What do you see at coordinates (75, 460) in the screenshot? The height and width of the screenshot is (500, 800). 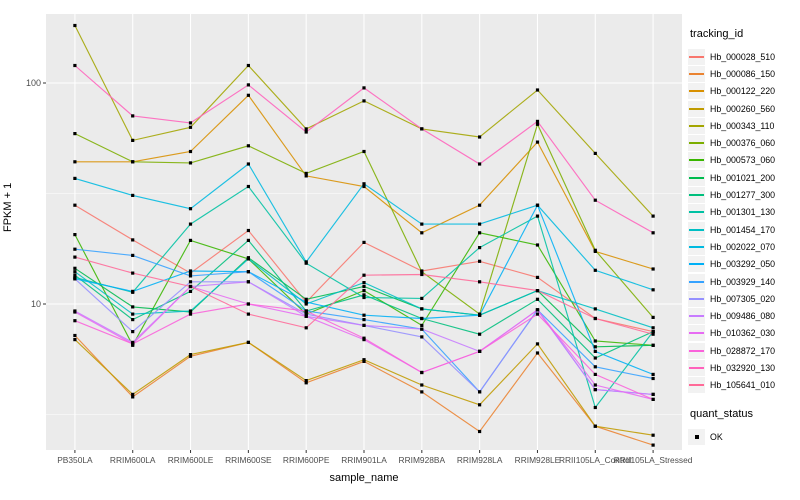 I see `x-axis-tick-label: PB350LA` at bounding box center [75, 460].